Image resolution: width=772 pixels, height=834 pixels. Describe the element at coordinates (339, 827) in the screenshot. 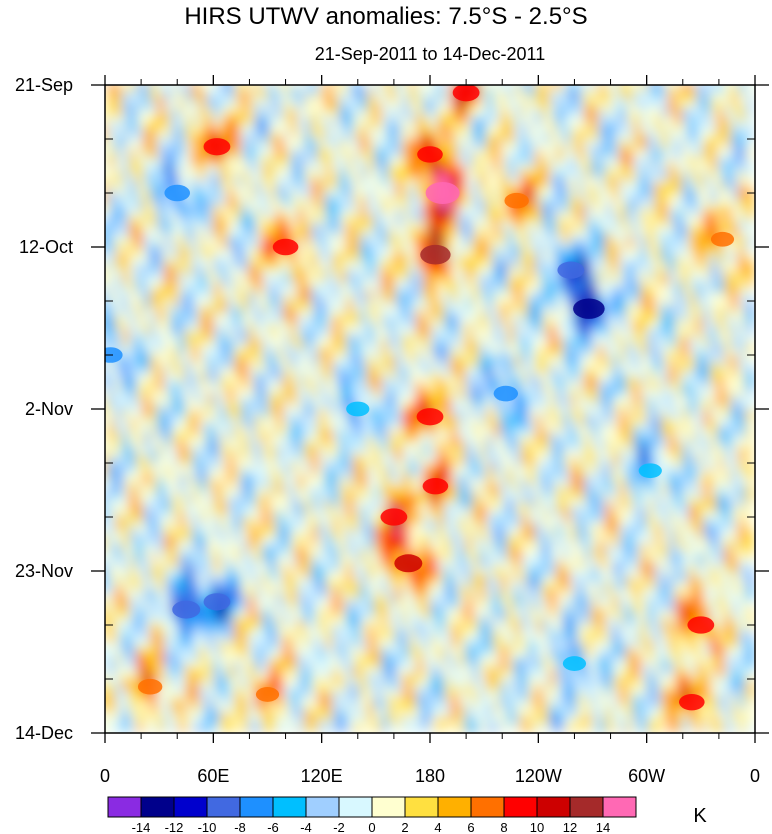

I see `colorbar-label: -2` at that location.